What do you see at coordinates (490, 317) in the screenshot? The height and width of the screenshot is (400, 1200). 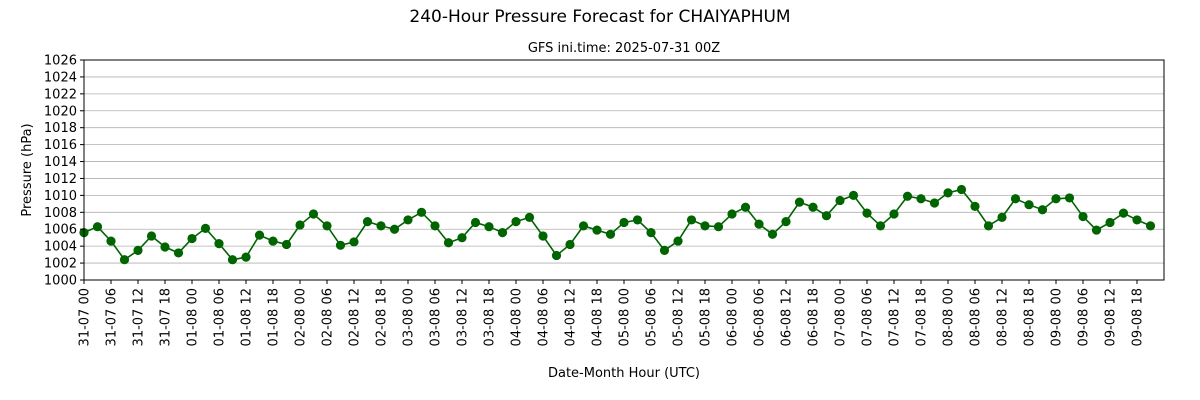 I see `x-tick-label: 03-08 18` at bounding box center [490, 317].